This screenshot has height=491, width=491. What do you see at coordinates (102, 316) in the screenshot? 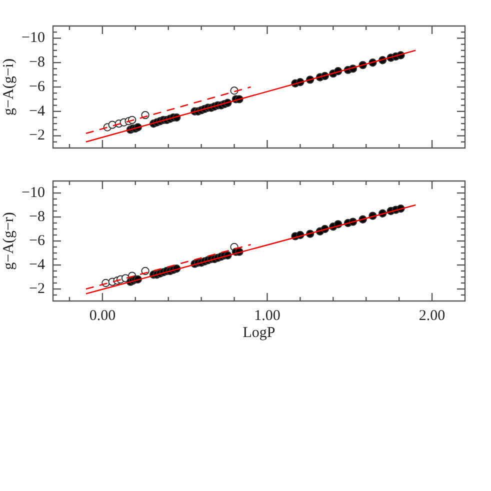
I see `x-tick-label: 0.00` at bounding box center [102, 316].